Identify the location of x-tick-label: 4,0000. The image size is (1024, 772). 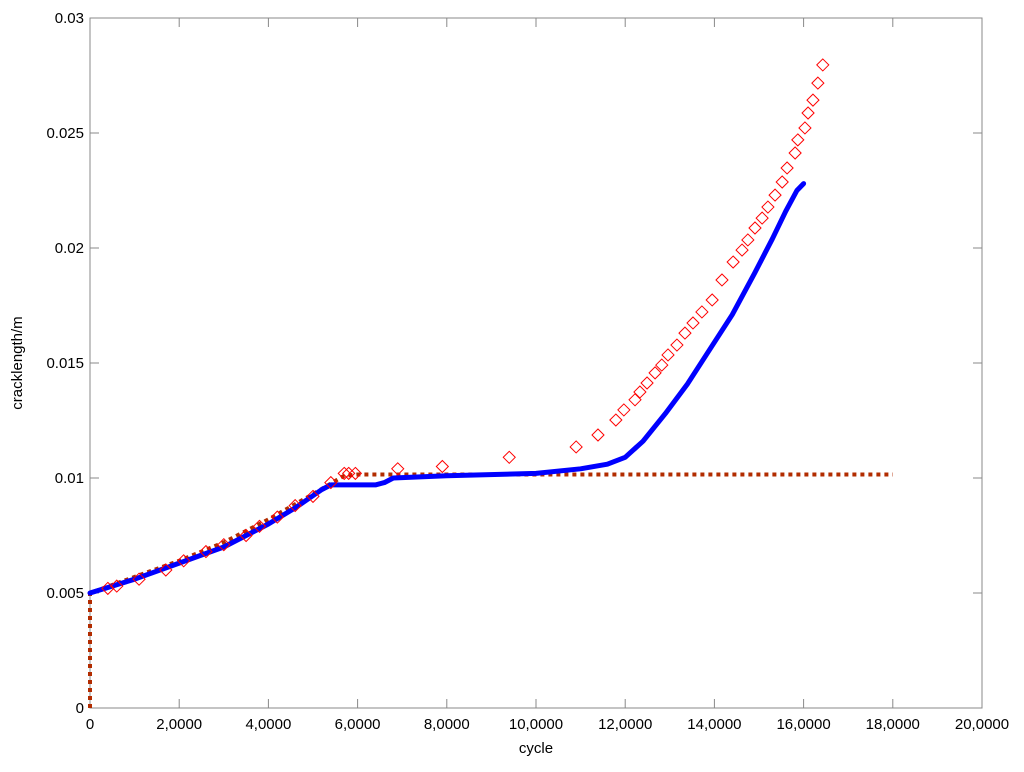
(268, 724).